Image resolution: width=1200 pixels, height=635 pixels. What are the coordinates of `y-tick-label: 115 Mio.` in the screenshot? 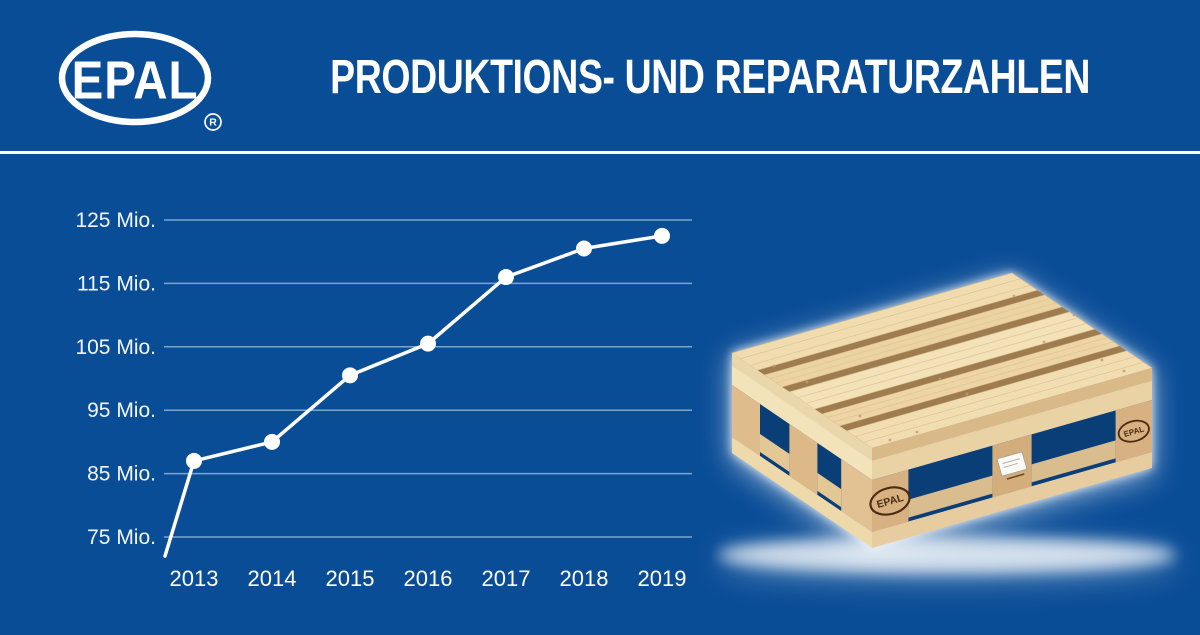 It's located at (116, 283).